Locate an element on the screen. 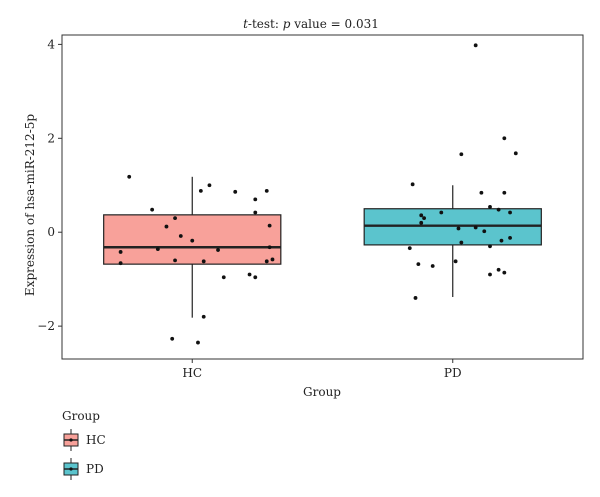  x-tick-label: PD is located at coordinates (453, 373).